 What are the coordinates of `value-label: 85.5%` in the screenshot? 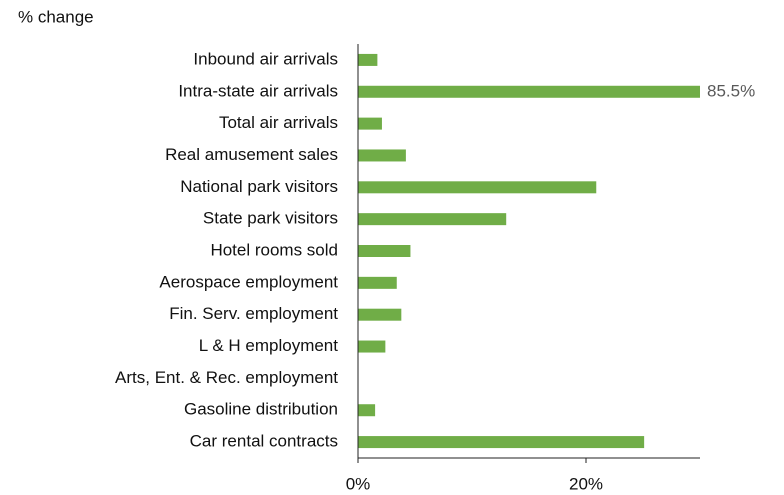 It's located at (731, 90).